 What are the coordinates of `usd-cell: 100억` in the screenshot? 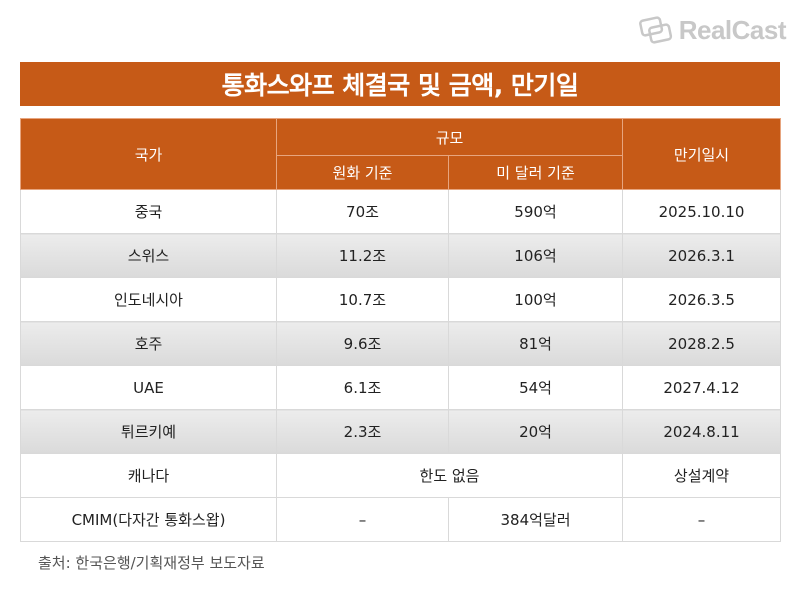 It's located at (535, 299).